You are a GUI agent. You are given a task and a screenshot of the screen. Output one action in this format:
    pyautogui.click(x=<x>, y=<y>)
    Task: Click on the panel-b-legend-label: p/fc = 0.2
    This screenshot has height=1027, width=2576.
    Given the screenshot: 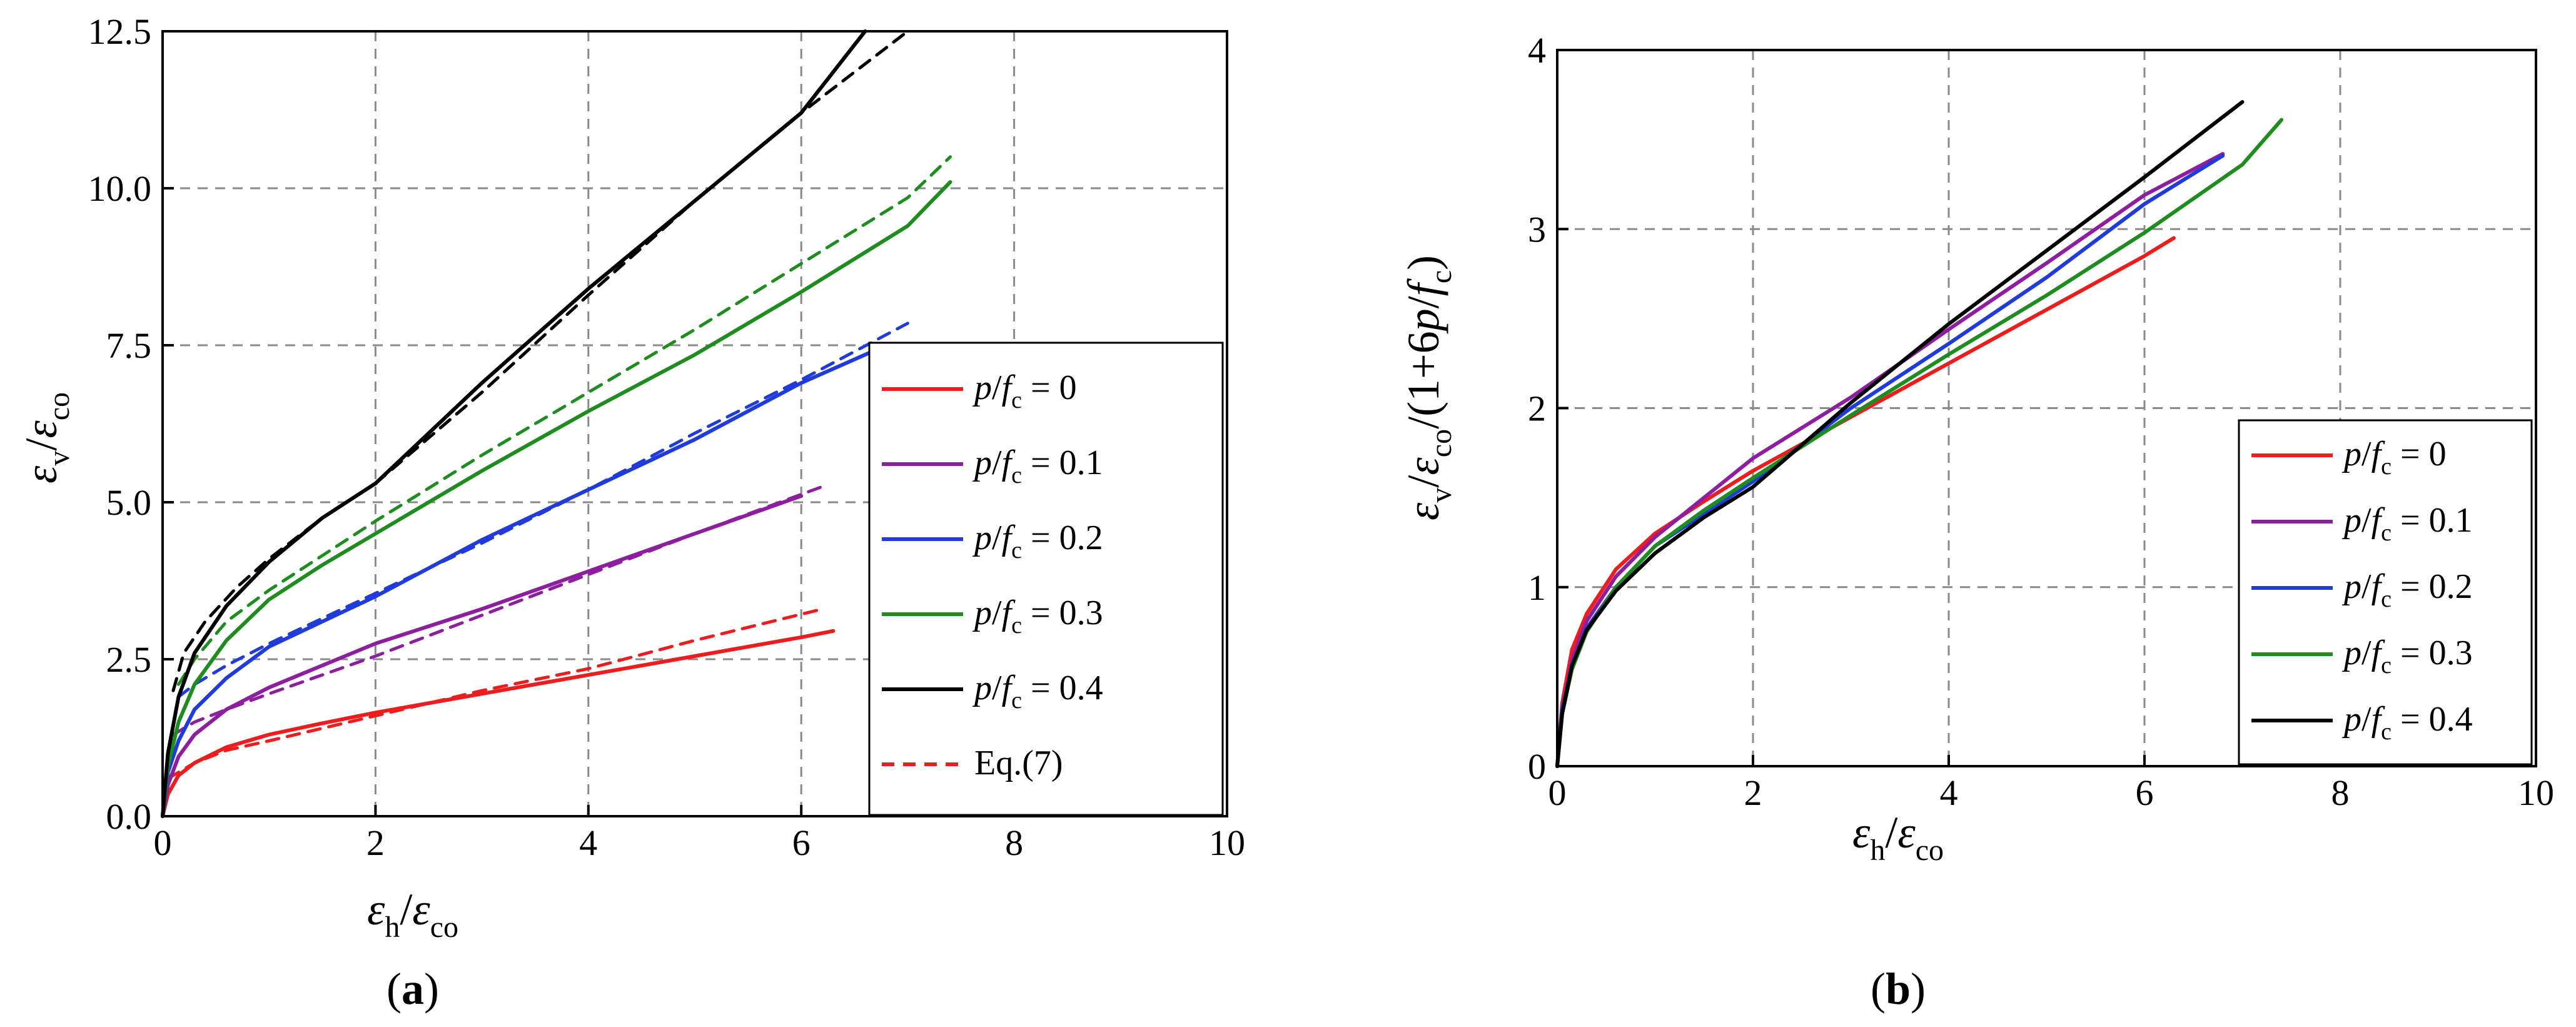 What is the action you would take?
    pyautogui.click(x=2407, y=589)
    